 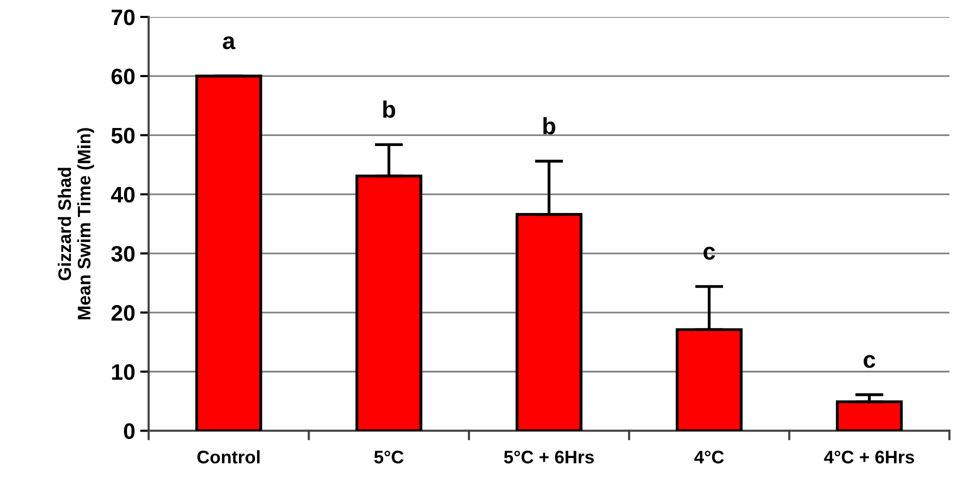 What do you see at coordinates (123, 372) in the screenshot?
I see `y-tick-label: 10` at bounding box center [123, 372].